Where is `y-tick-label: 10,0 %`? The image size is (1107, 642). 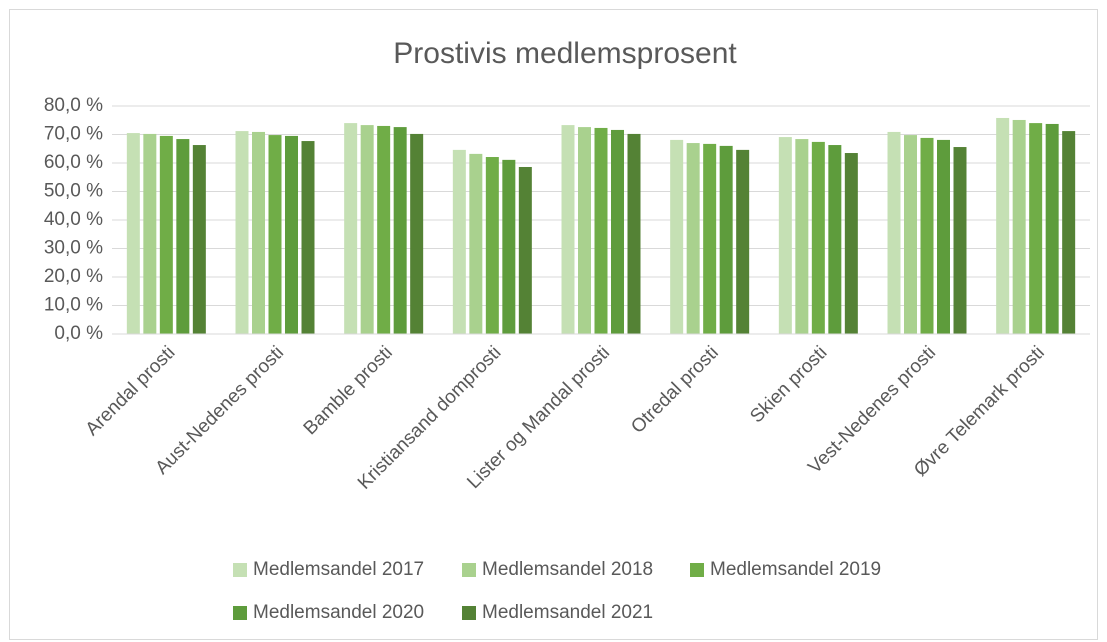 y-tick-label: 10,0 % is located at coordinates (73, 305).